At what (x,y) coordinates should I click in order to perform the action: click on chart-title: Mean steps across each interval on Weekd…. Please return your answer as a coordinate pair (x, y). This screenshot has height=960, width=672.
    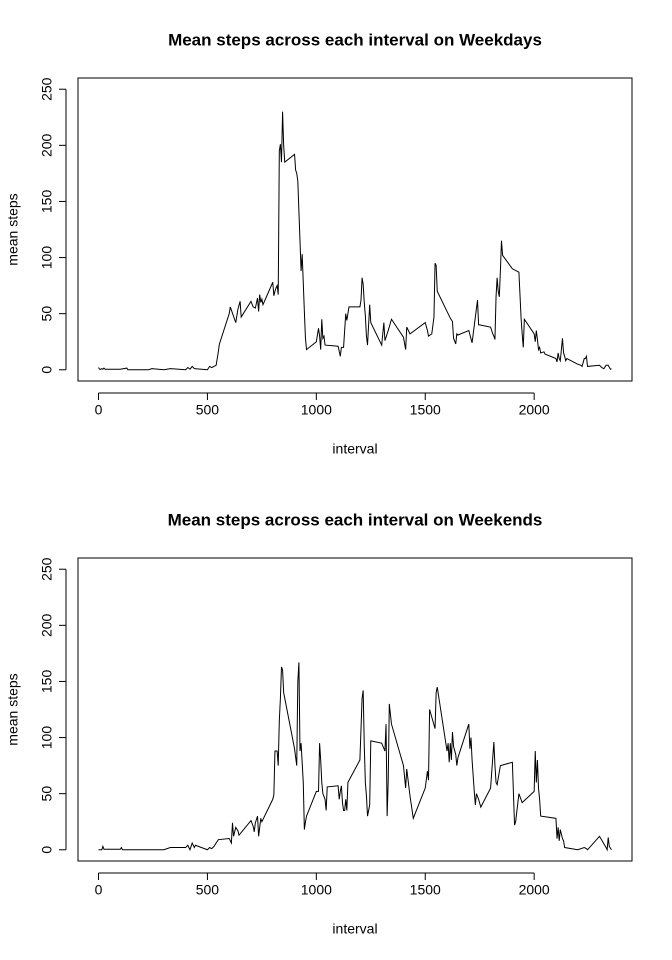
    Looking at the image, I should click on (355, 39).